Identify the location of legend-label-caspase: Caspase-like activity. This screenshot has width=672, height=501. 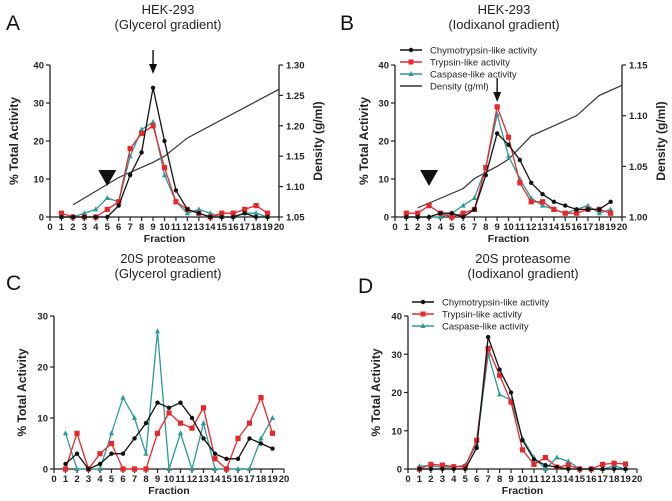
(473, 75).